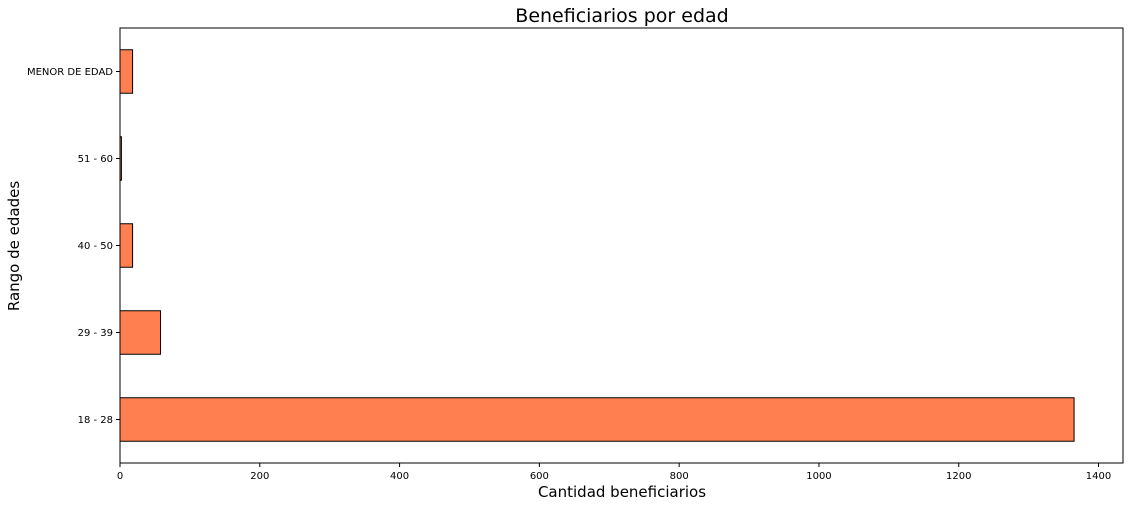  Describe the element at coordinates (958, 476) in the screenshot. I see `x-tick-label: 1200` at that location.